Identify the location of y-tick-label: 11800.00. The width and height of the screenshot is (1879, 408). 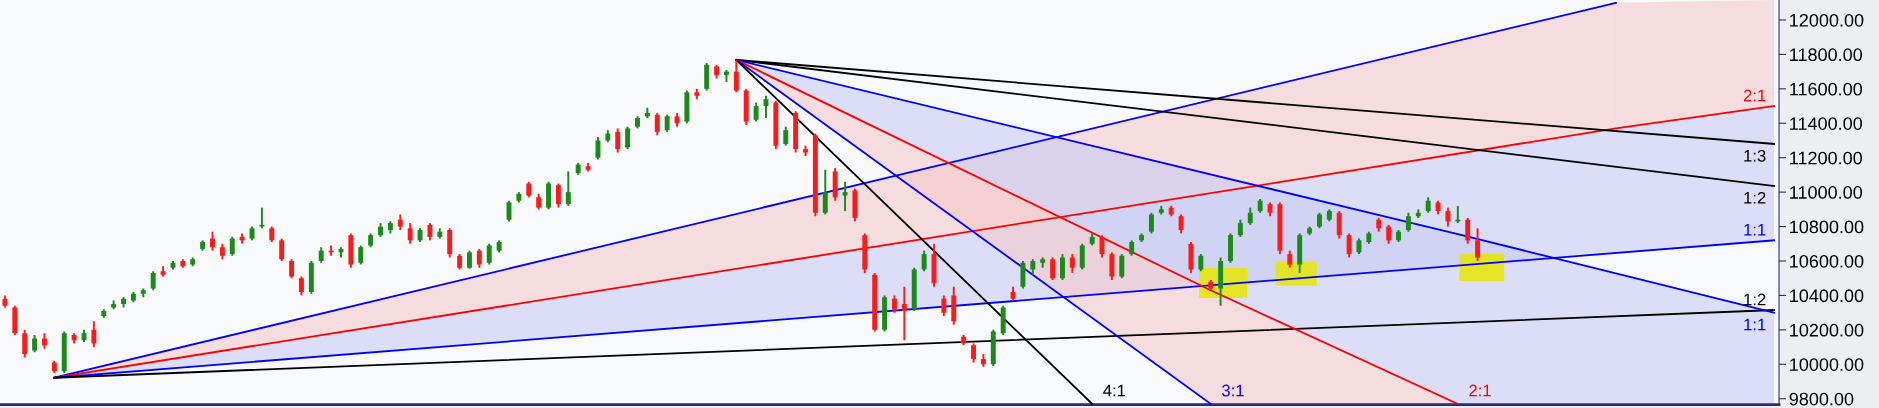
(1826, 55).